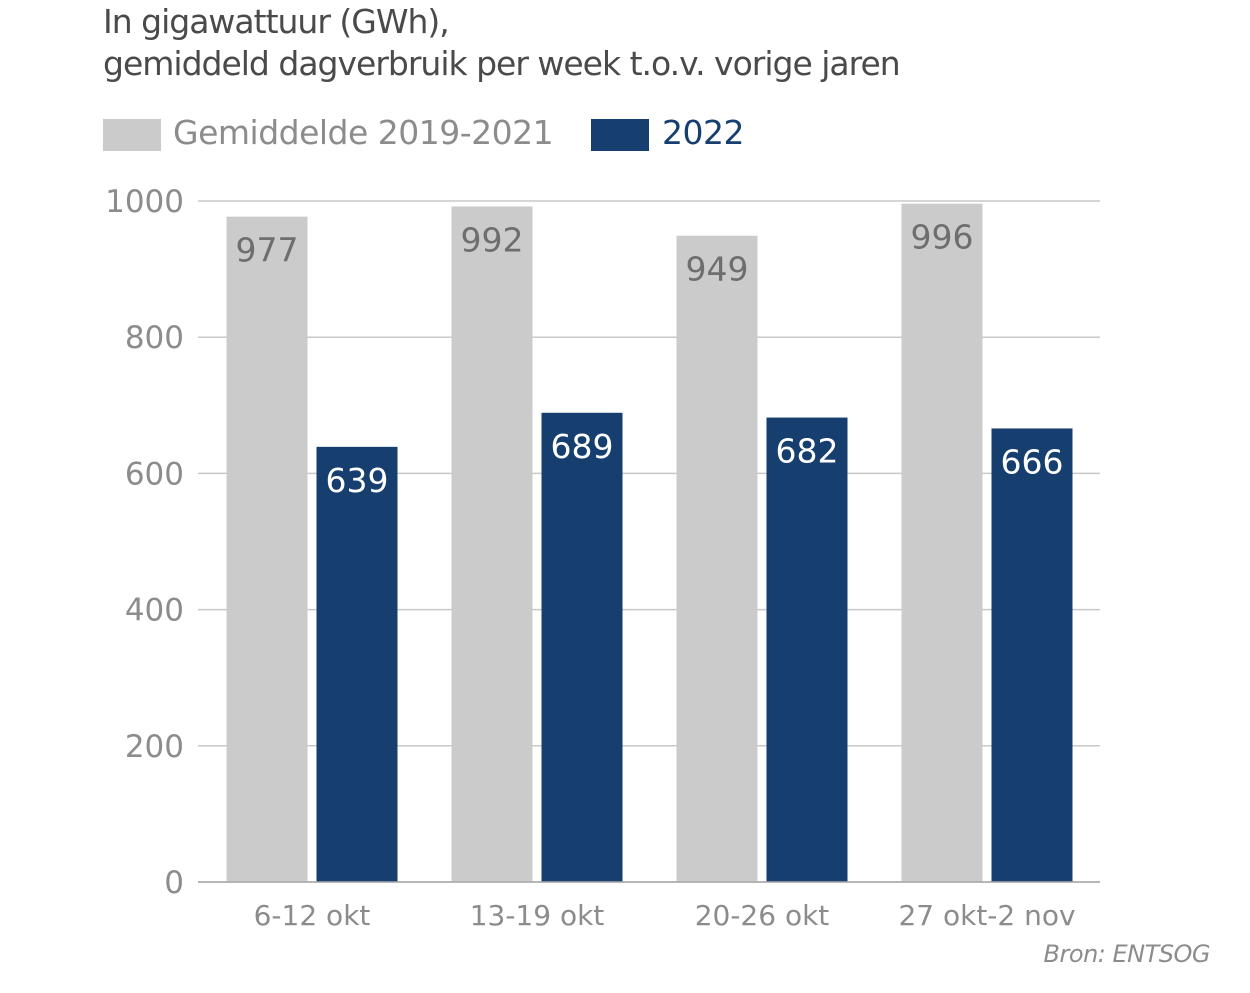 The height and width of the screenshot is (993, 1250). I want to click on source-note: Bron: ENTSOG, so click(1127, 954).